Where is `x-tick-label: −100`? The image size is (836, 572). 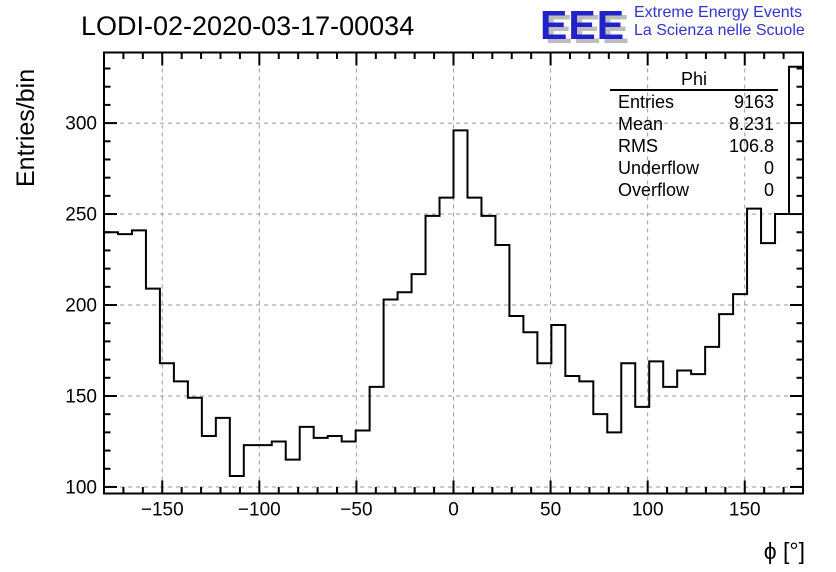 x-tick-label: −100 is located at coordinates (259, 510).